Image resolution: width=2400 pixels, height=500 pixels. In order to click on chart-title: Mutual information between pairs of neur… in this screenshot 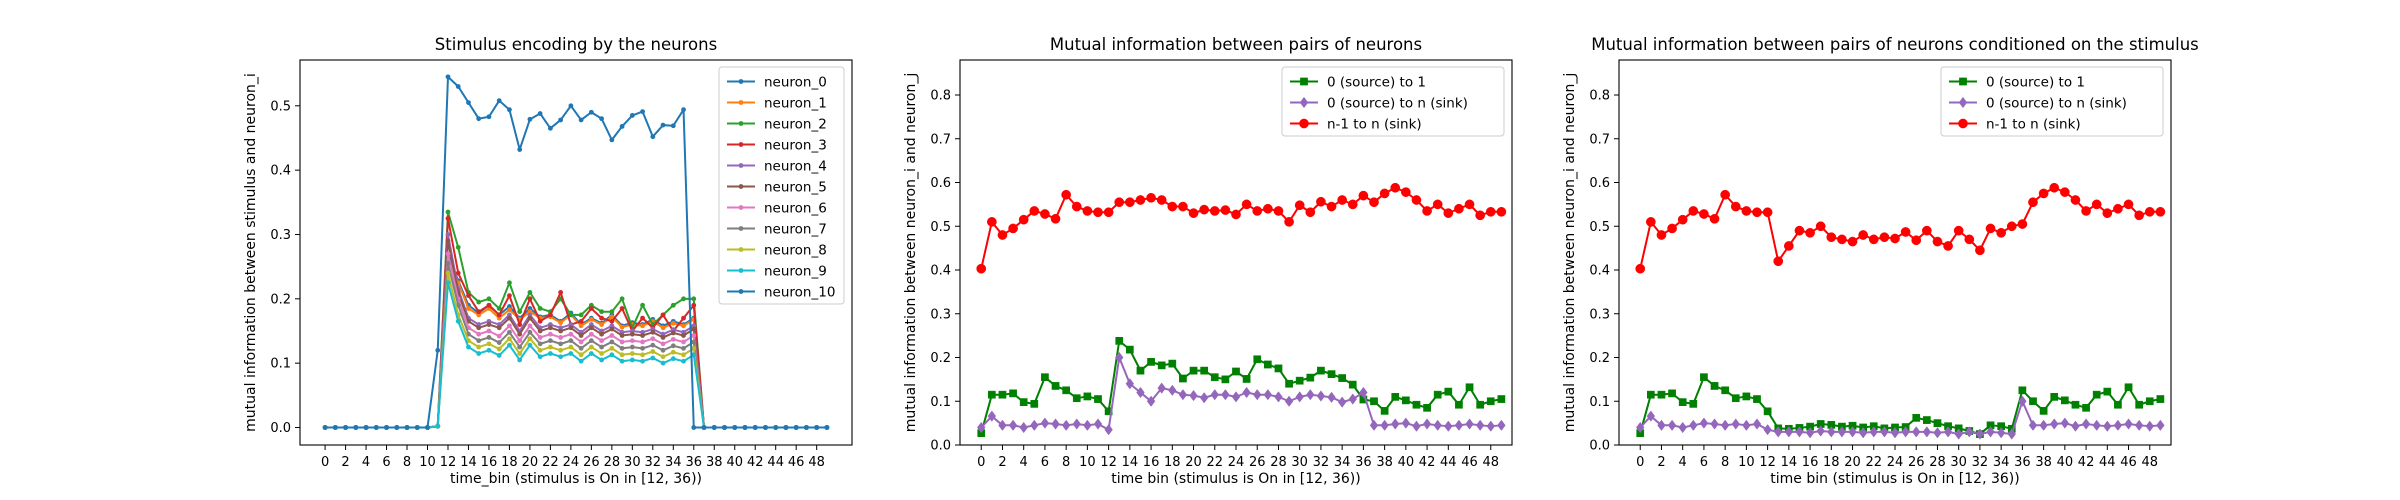, I will do `click(1236, 44)`.